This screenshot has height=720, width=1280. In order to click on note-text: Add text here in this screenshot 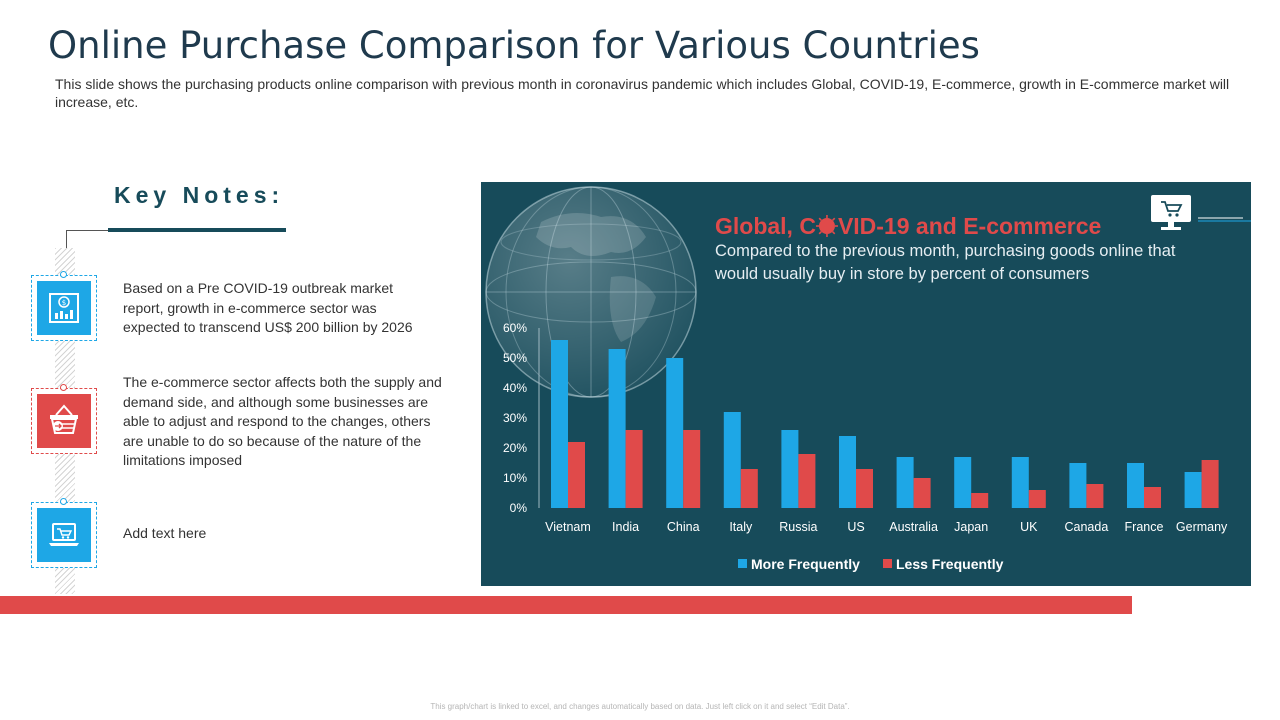, I will do `click(165, 533)`.